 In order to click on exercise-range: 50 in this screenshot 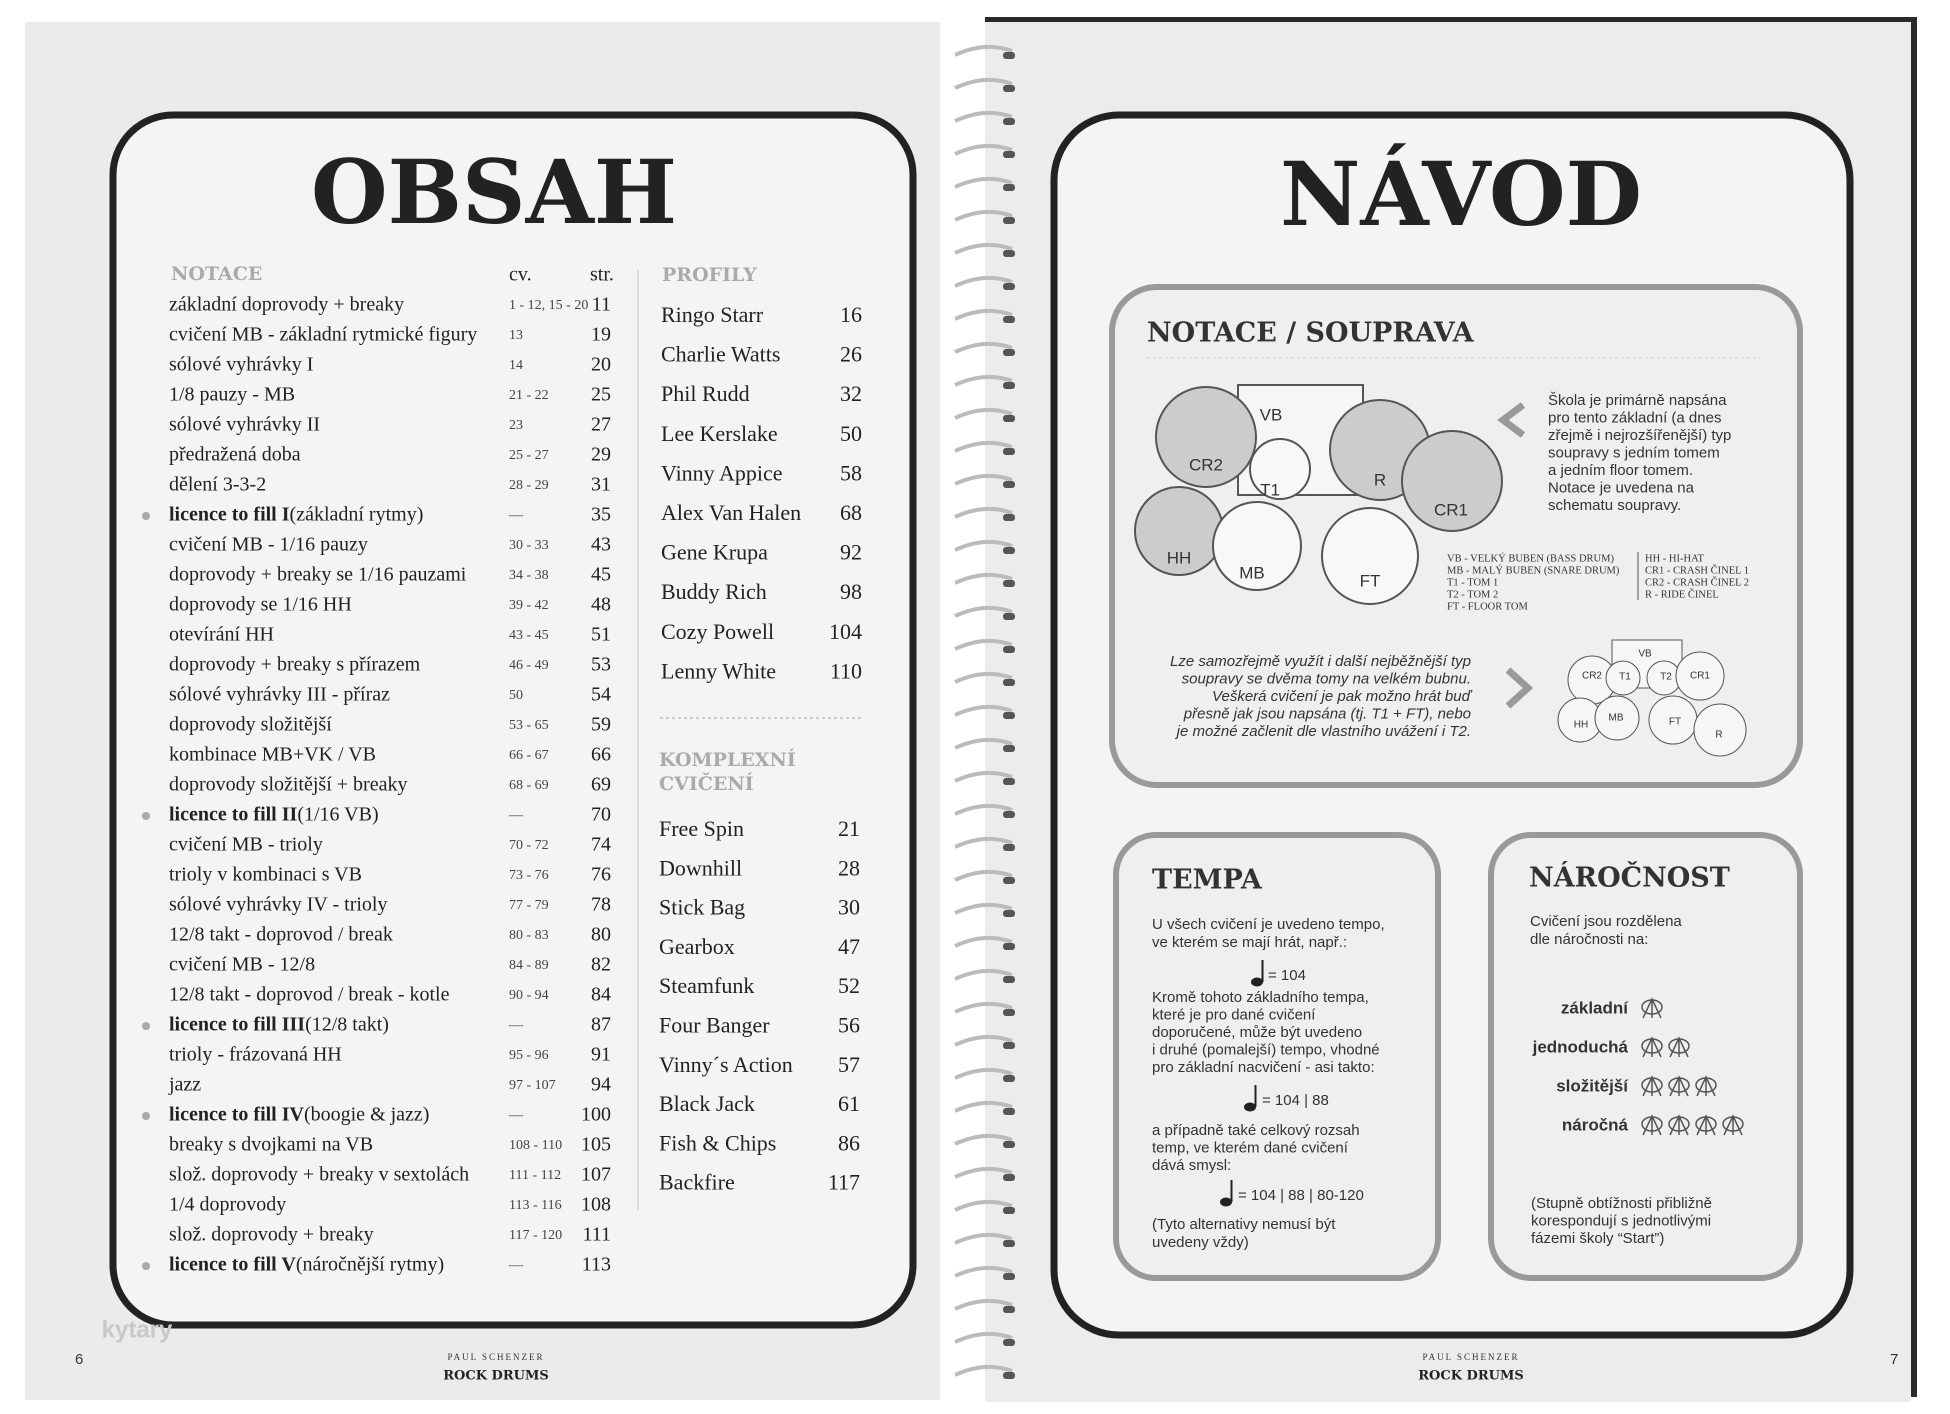, I will do `click(516, 695)`.